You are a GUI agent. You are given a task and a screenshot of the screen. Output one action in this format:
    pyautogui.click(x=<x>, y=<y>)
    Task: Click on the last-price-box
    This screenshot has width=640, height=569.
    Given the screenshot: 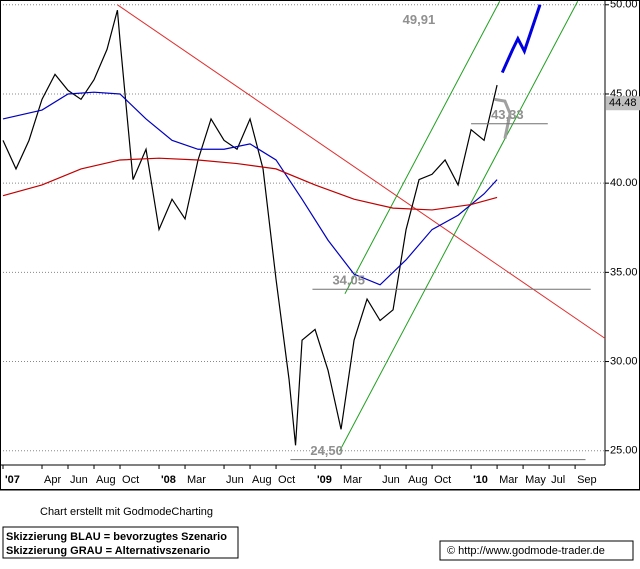 What is the action you would take?
    pyautogui.click(x=623, y=103)
    